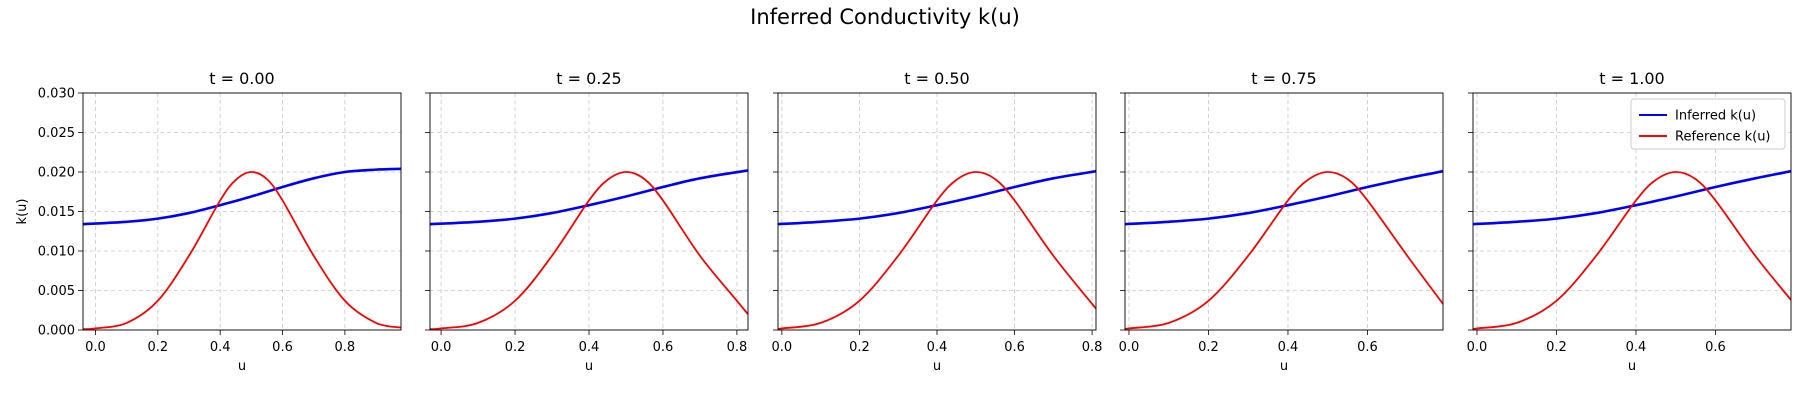  I want to click on legend-label-inferred: Inferred k(u), so click(1715, 116).